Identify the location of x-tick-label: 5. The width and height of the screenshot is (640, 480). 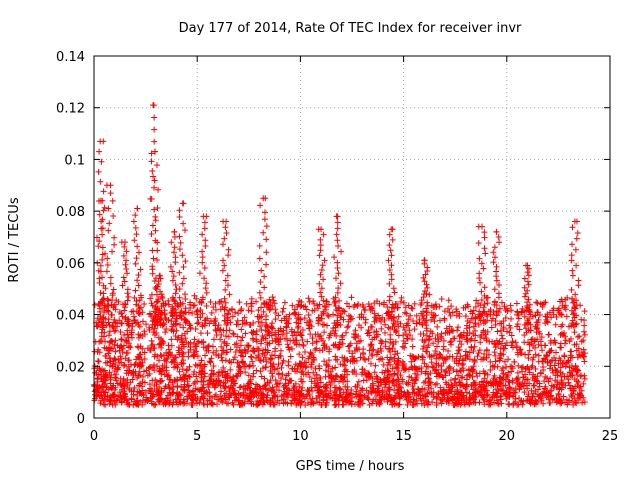
(197, 436).